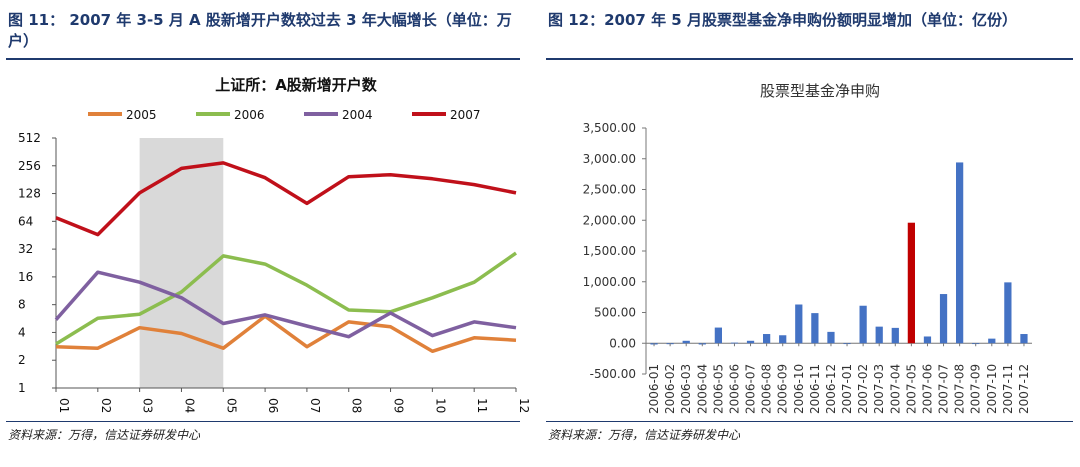 This screenshot has width=1080, height=467. What do you see at coordinates (911, 389) in the screenshot?
I see `x-tick-label: 2007-05` at bounding box center [911, 389].